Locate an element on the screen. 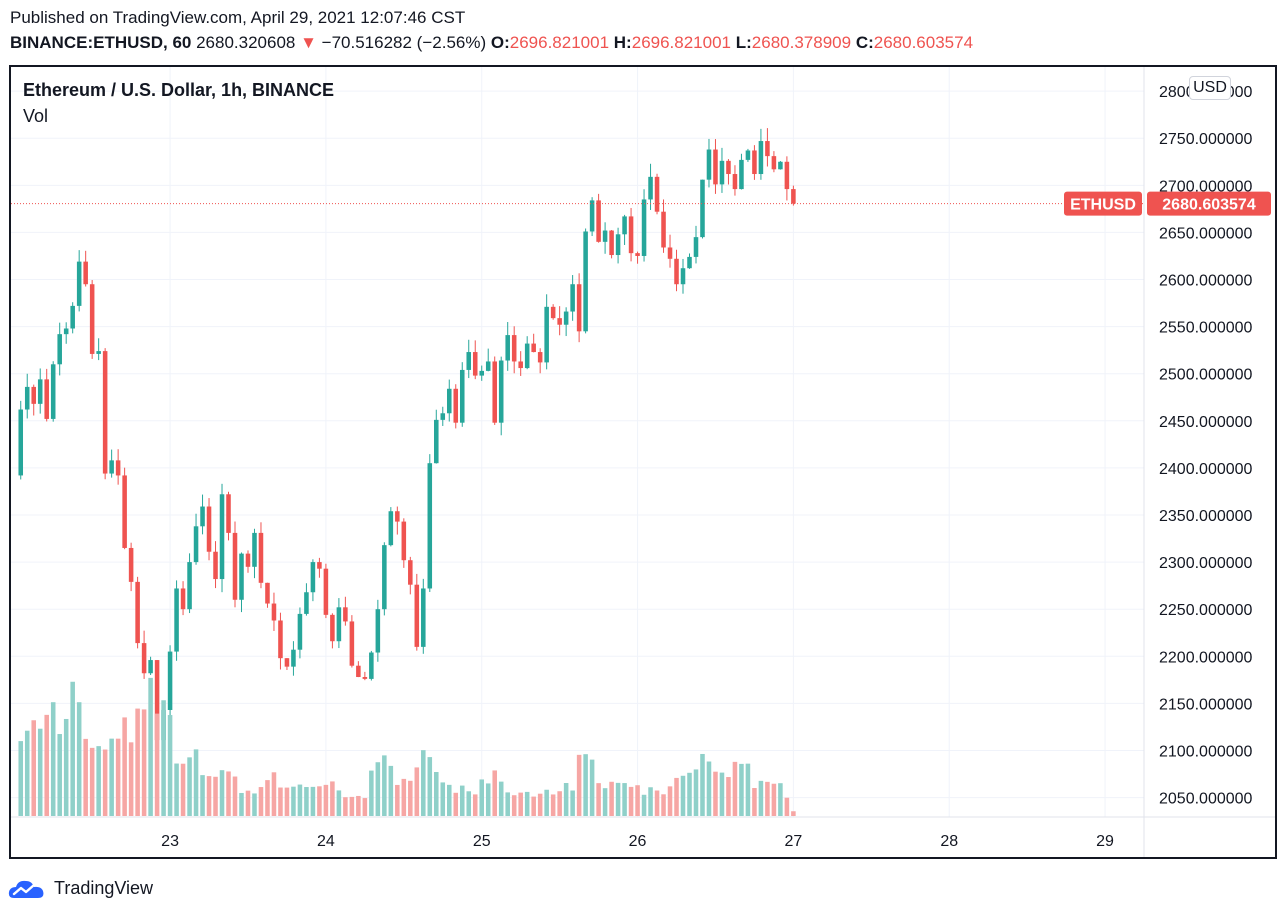 Image resolution: width=1288 pixels, height=916 pixels. change-value: −70.516282 (−2.56%) is located at coordinates (404, 42).